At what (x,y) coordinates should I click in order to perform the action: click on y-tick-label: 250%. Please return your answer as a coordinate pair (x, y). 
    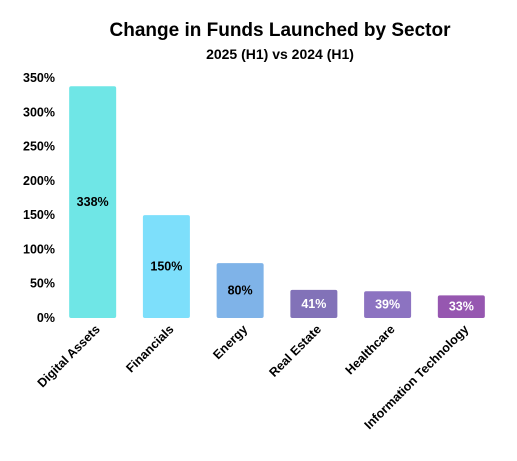
    Looking at the image, I should click on (39, 147).